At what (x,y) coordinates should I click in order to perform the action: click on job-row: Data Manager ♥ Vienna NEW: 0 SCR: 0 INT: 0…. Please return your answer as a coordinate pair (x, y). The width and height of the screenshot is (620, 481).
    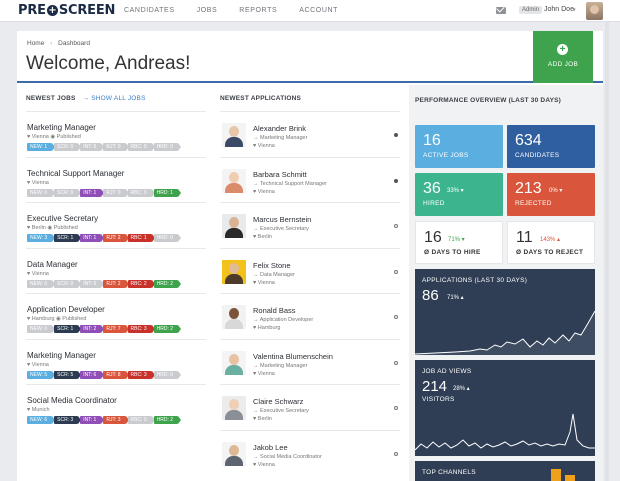
    Looking at the image, I should click on (116, 270).